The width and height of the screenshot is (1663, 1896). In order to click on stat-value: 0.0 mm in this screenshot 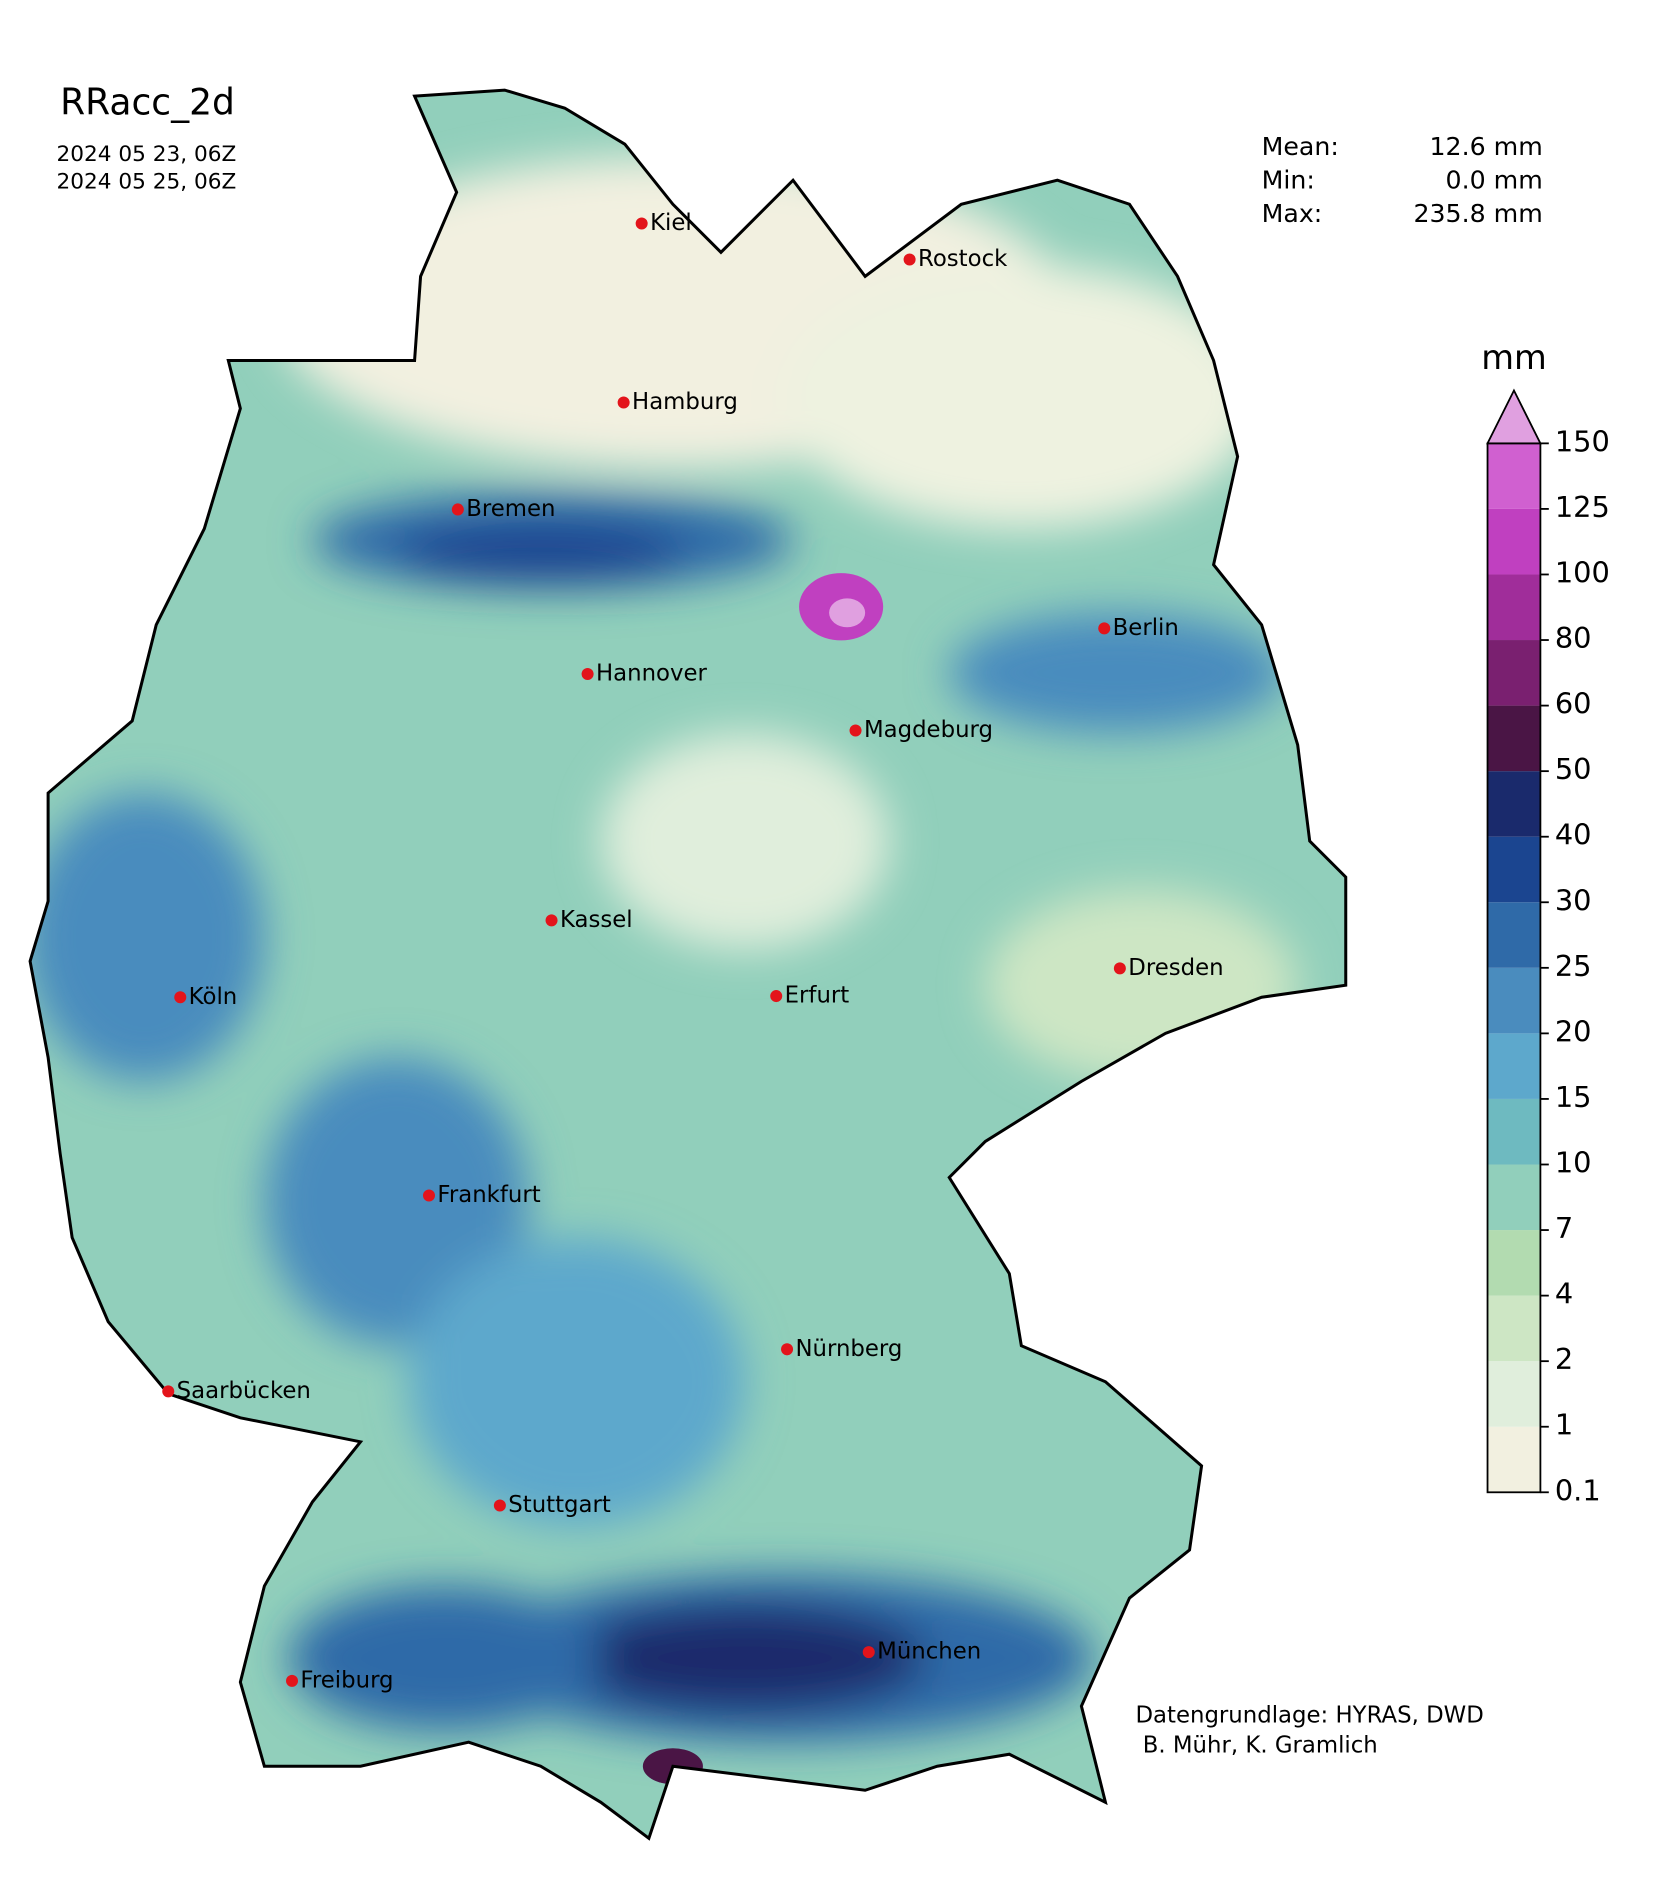, I will do `click(1494, 179)`.